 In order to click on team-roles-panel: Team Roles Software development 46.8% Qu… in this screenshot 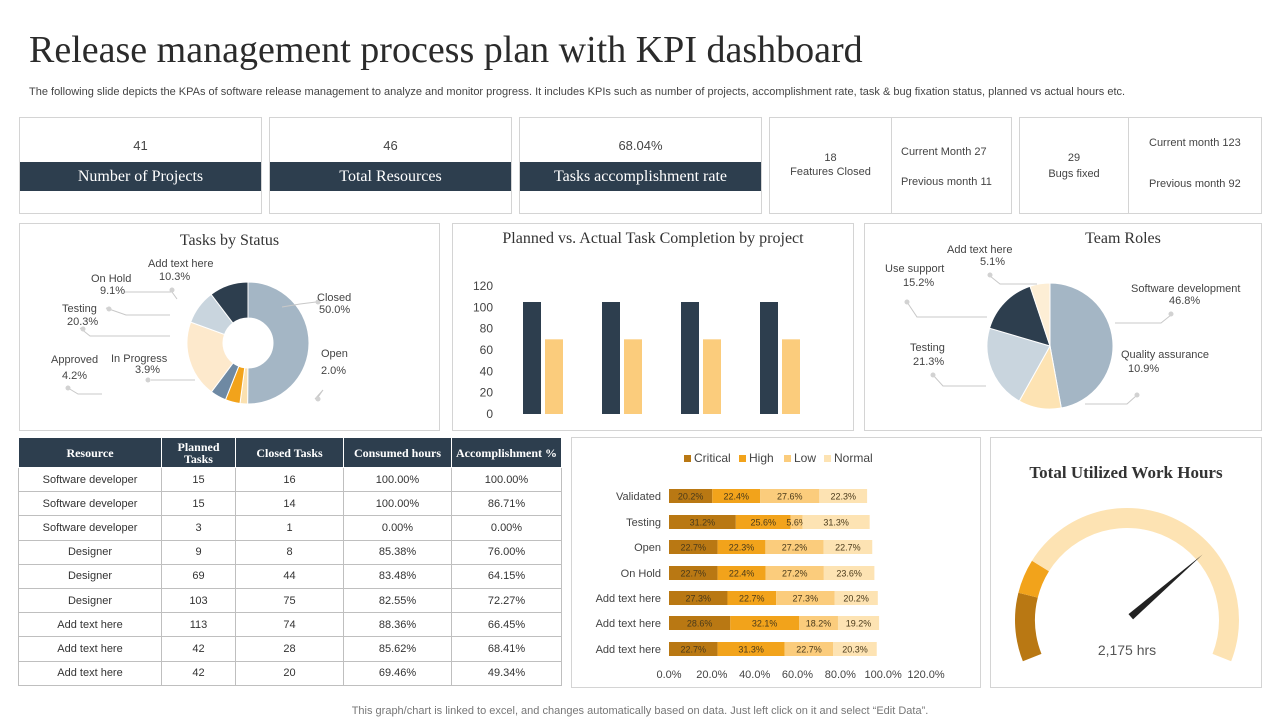, I will do `click(1063, 327)`.